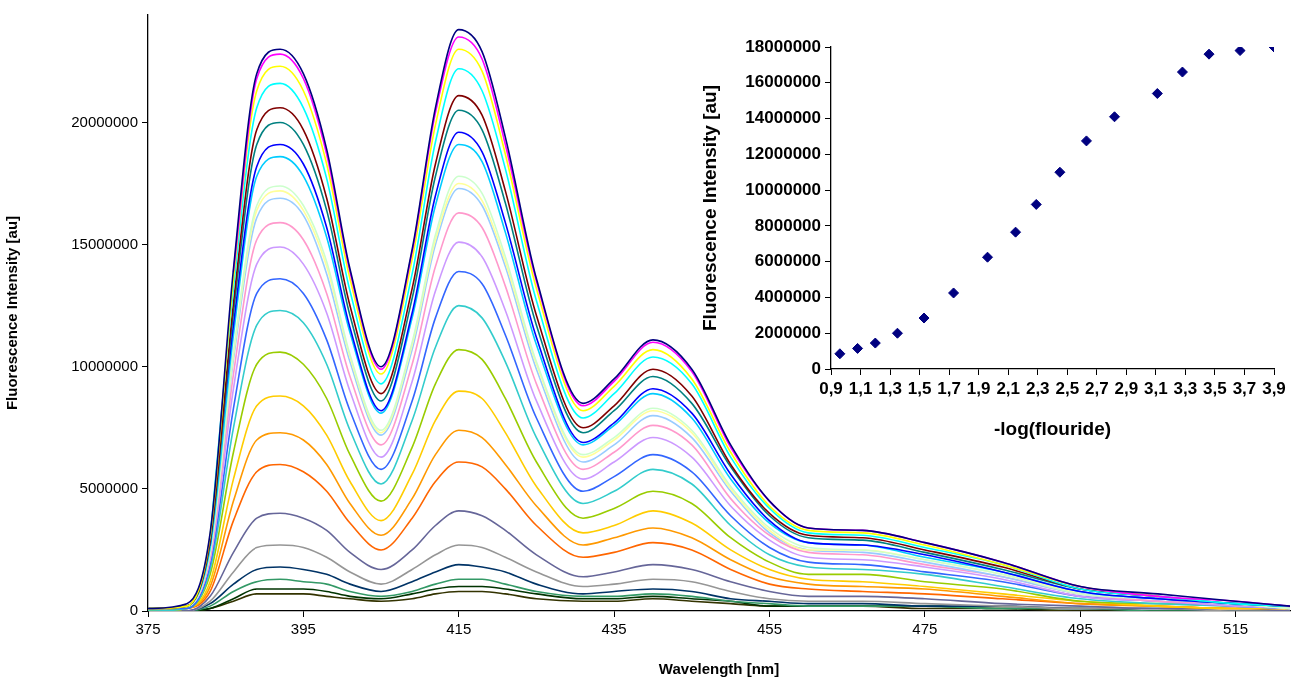 The image size is (1292, 683). What do you see at coordinates (978, 388) in the screenshot?
I see `x-tick-label: 1,9` at bounding box center [978, 388].